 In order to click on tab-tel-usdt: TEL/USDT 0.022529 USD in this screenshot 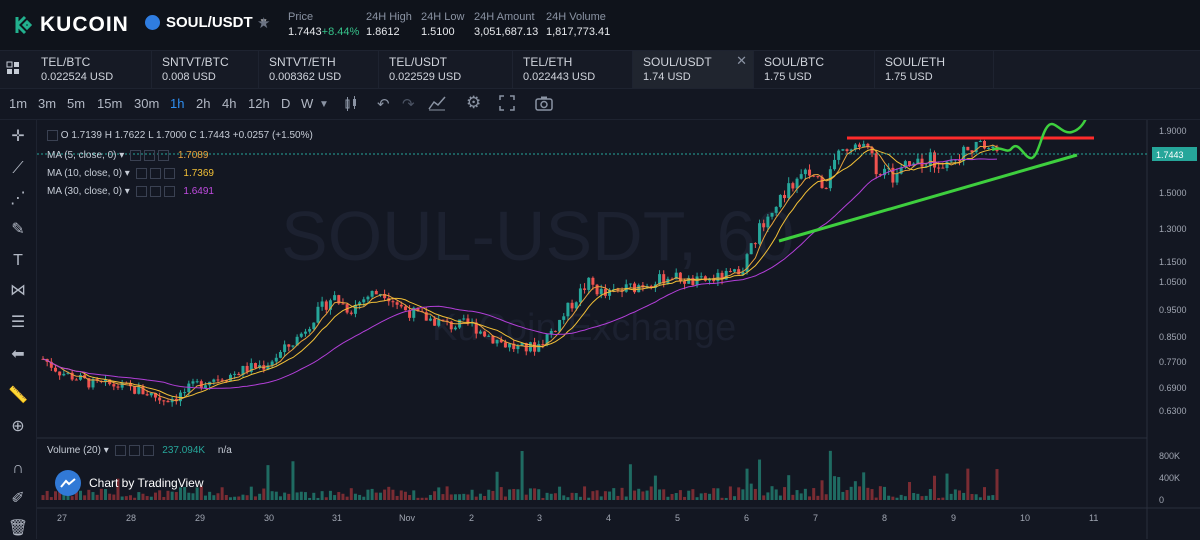, I will do `click(446, 69)`.